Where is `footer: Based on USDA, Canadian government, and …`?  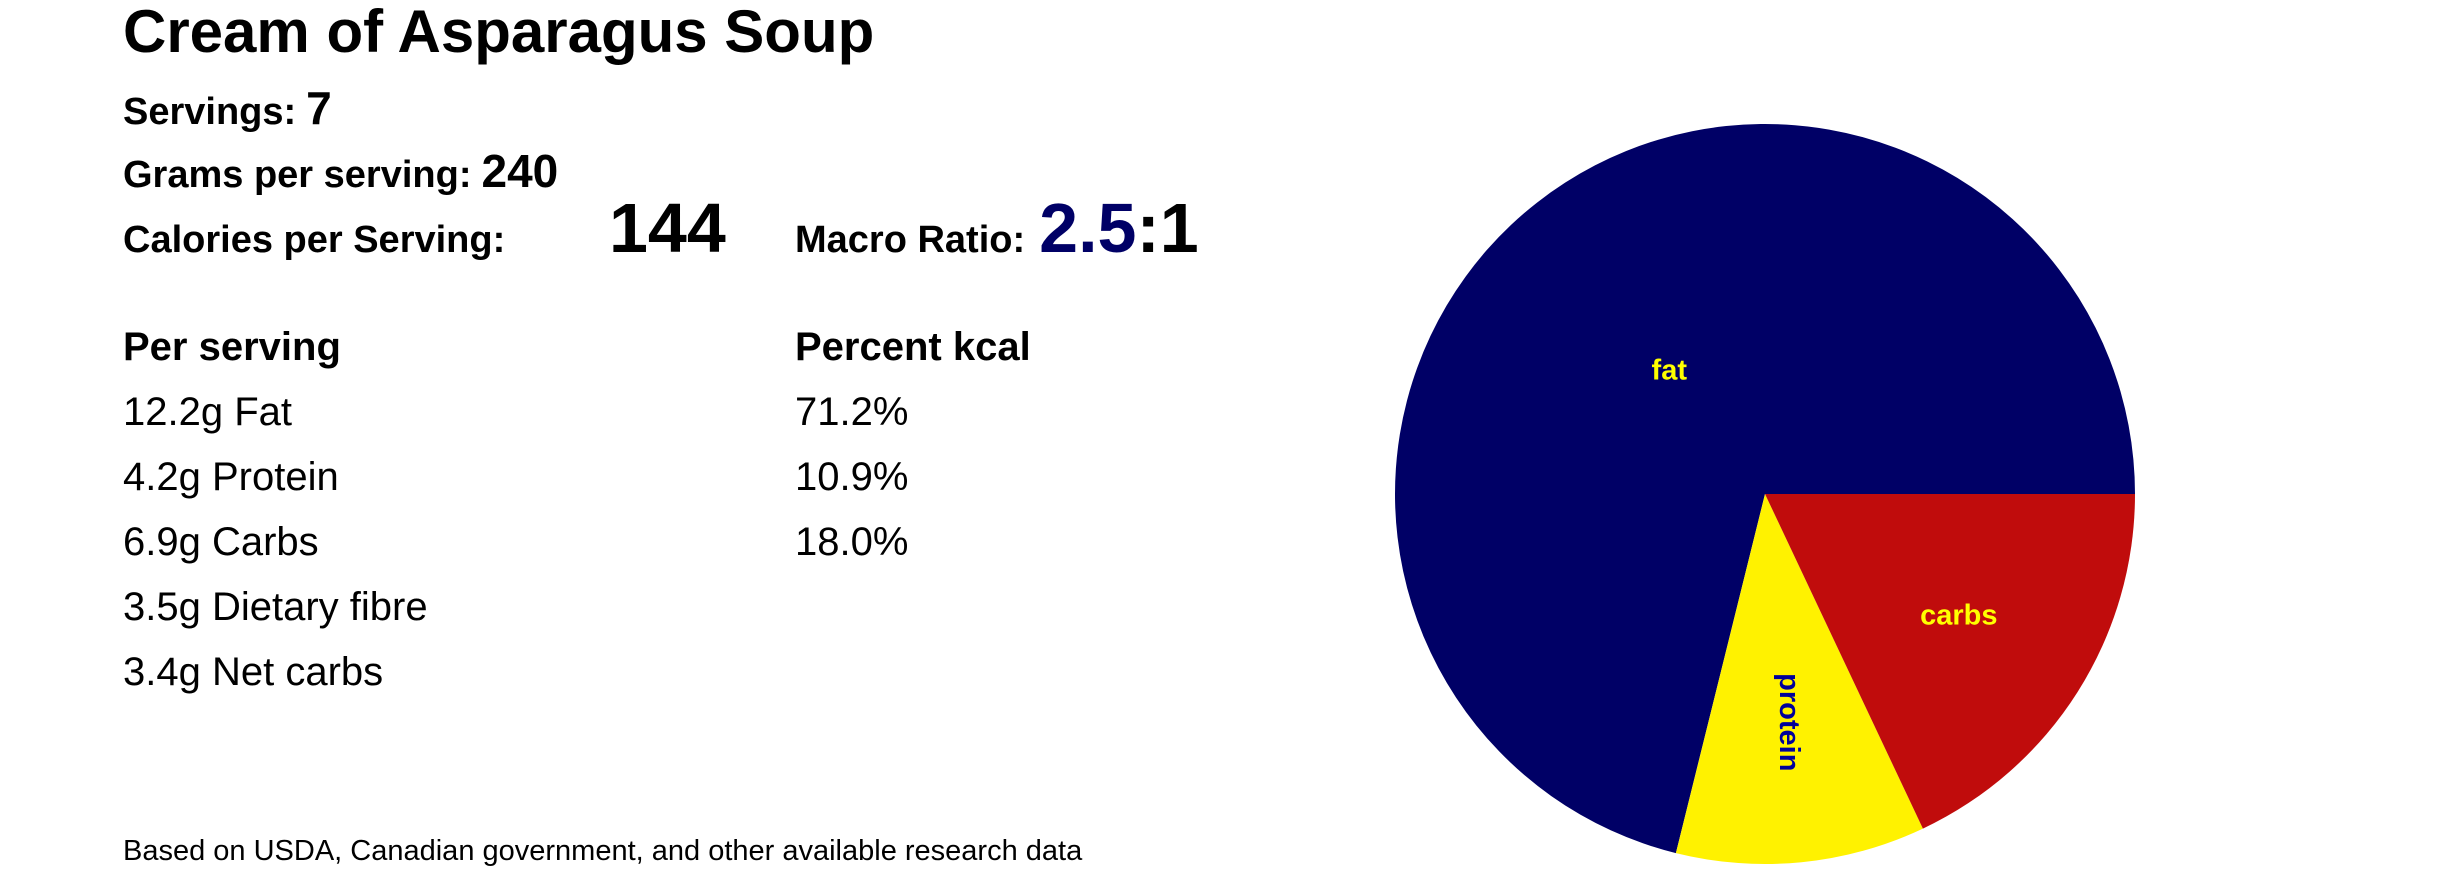 footer: Based on USDA, Canadian government, and … is located at coordinates (603, 851).